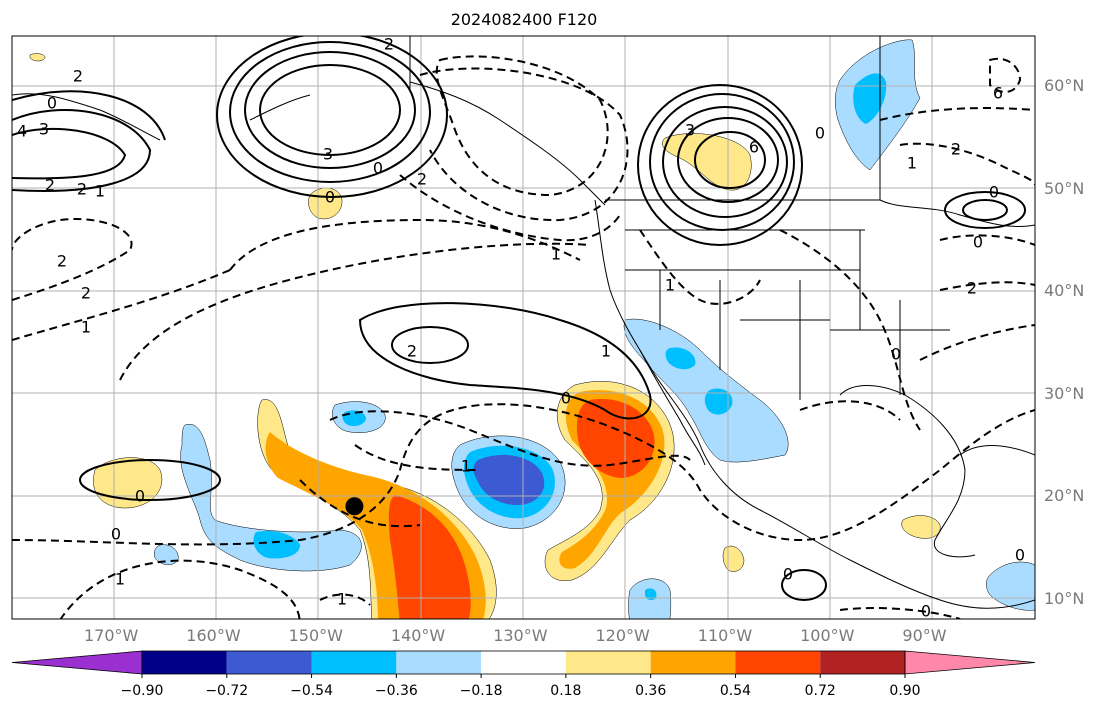  What do you see at coordinates (1064, 290) in the screenshot?
I see `lat-tick-label: 40°N` at bounding box center [1064, 290].